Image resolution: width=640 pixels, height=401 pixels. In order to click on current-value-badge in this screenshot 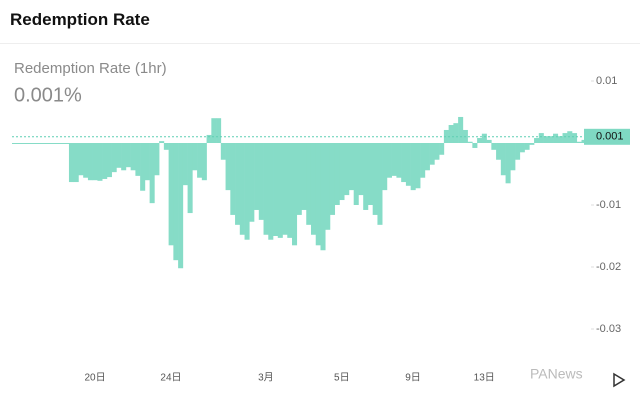, I will do `click(607, 136)`.